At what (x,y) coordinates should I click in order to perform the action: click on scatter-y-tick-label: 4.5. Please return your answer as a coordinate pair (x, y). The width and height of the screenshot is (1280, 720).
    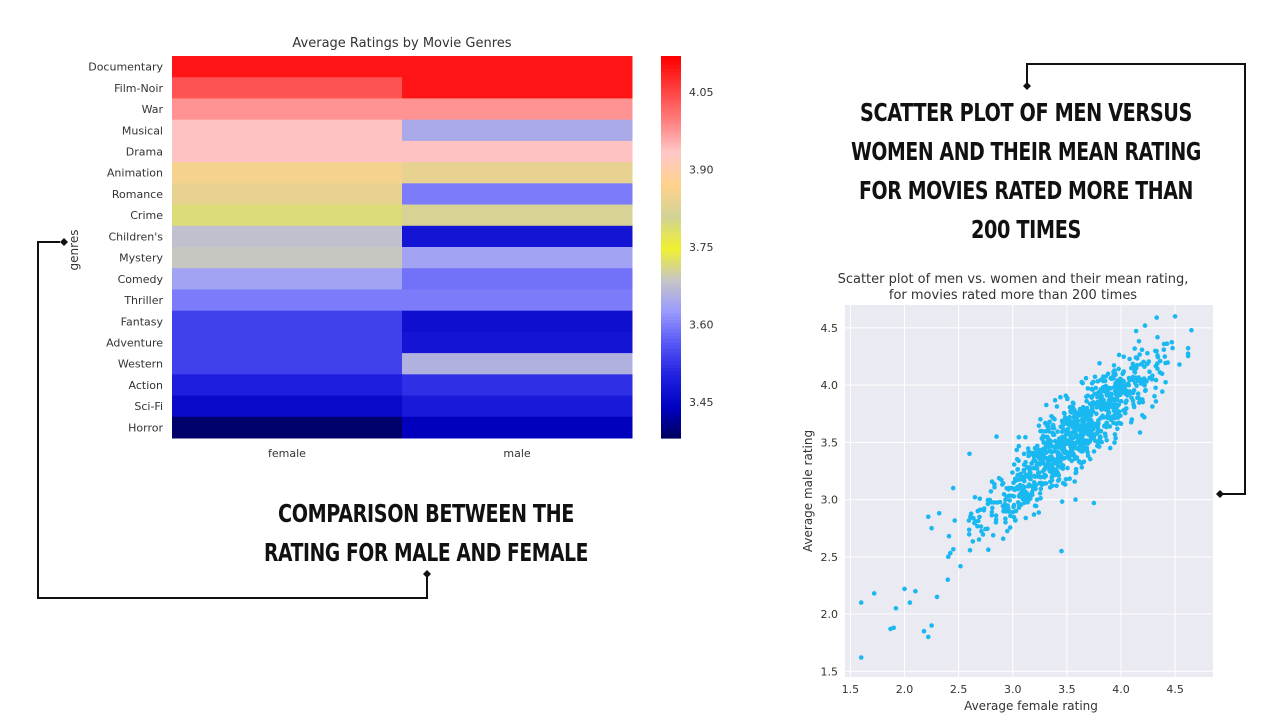
    Looking at the image, I should click on (830, 328).